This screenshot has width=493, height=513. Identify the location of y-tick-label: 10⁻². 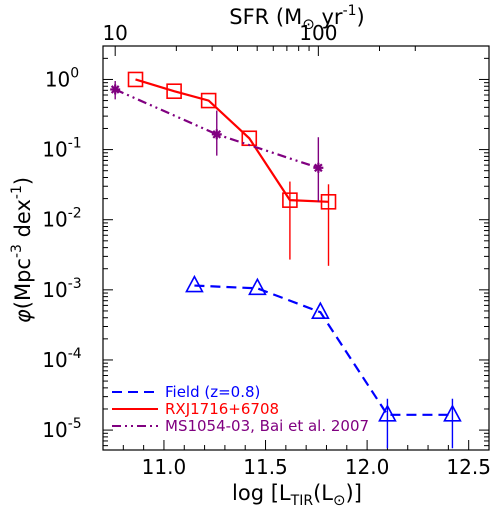
(61, 219).